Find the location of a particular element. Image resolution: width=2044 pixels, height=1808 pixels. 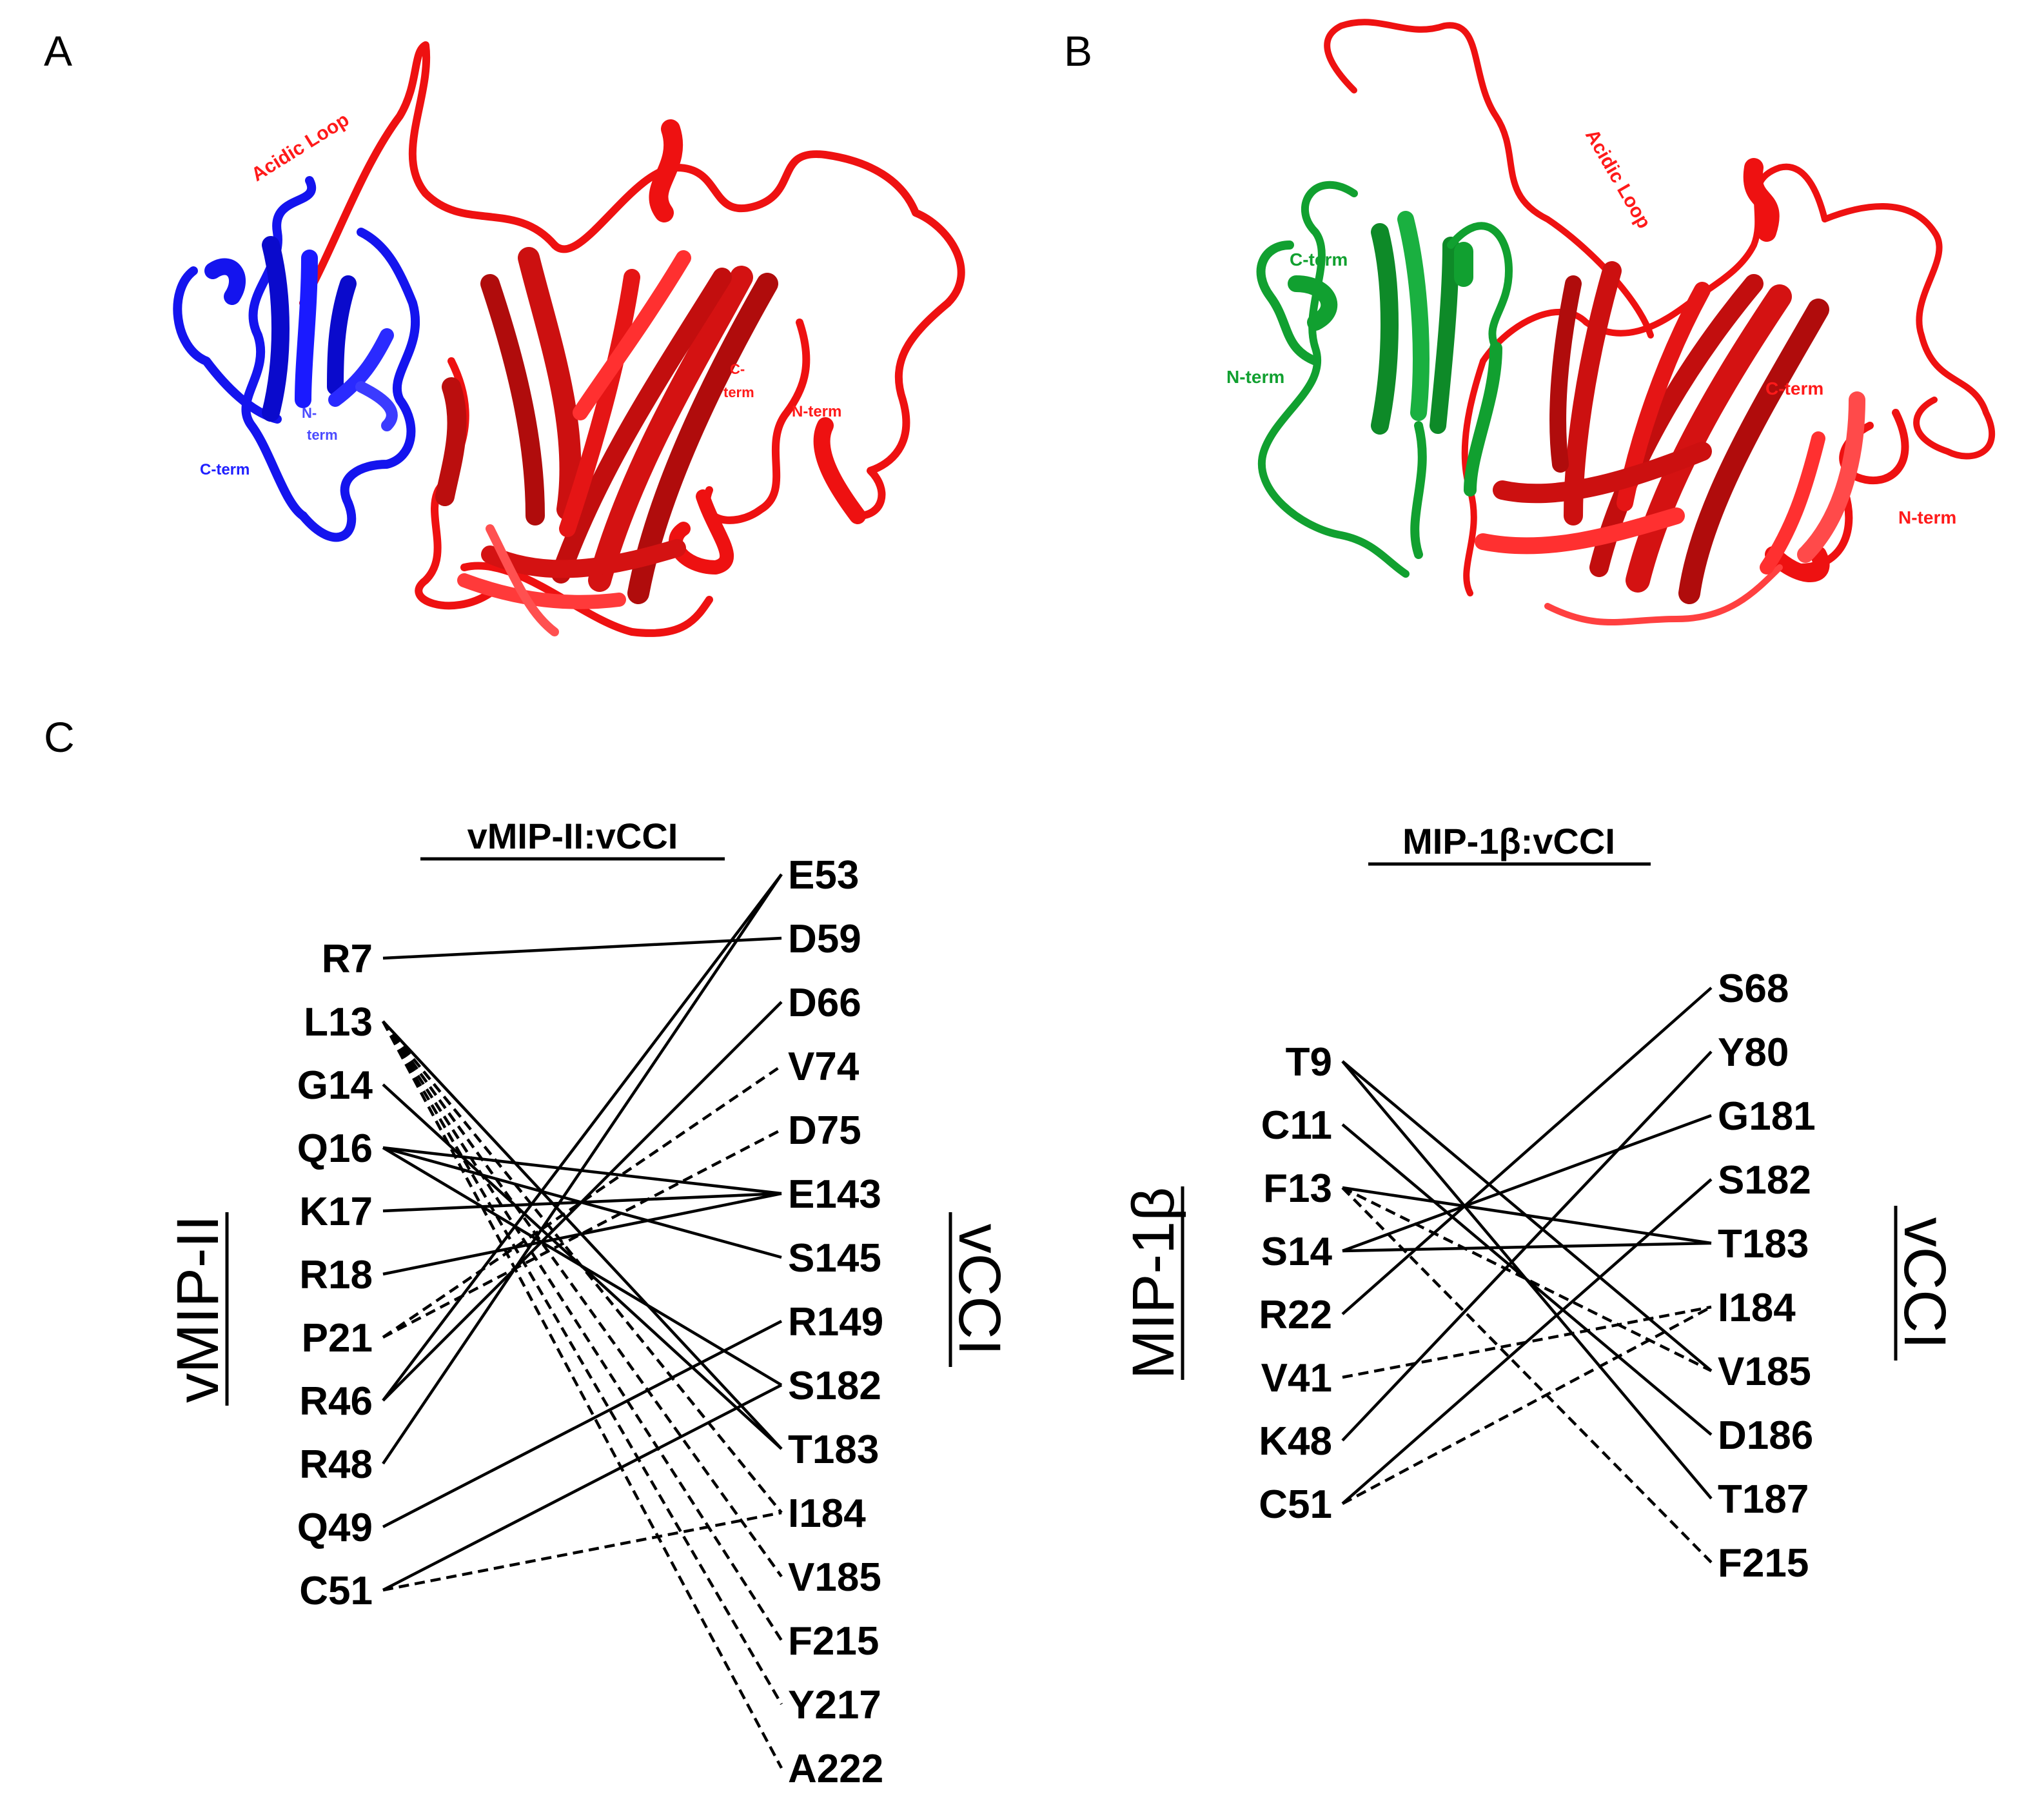

mip-1b-right-residue-v185: V185 is located at coordinates (1764, 1372).